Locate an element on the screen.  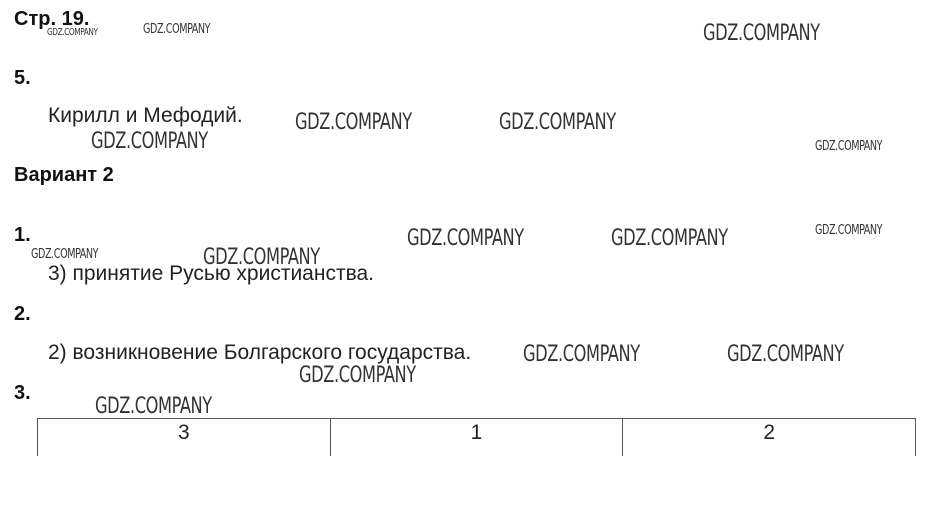
question-number-5: 5. is located at coordinates (22, 78).